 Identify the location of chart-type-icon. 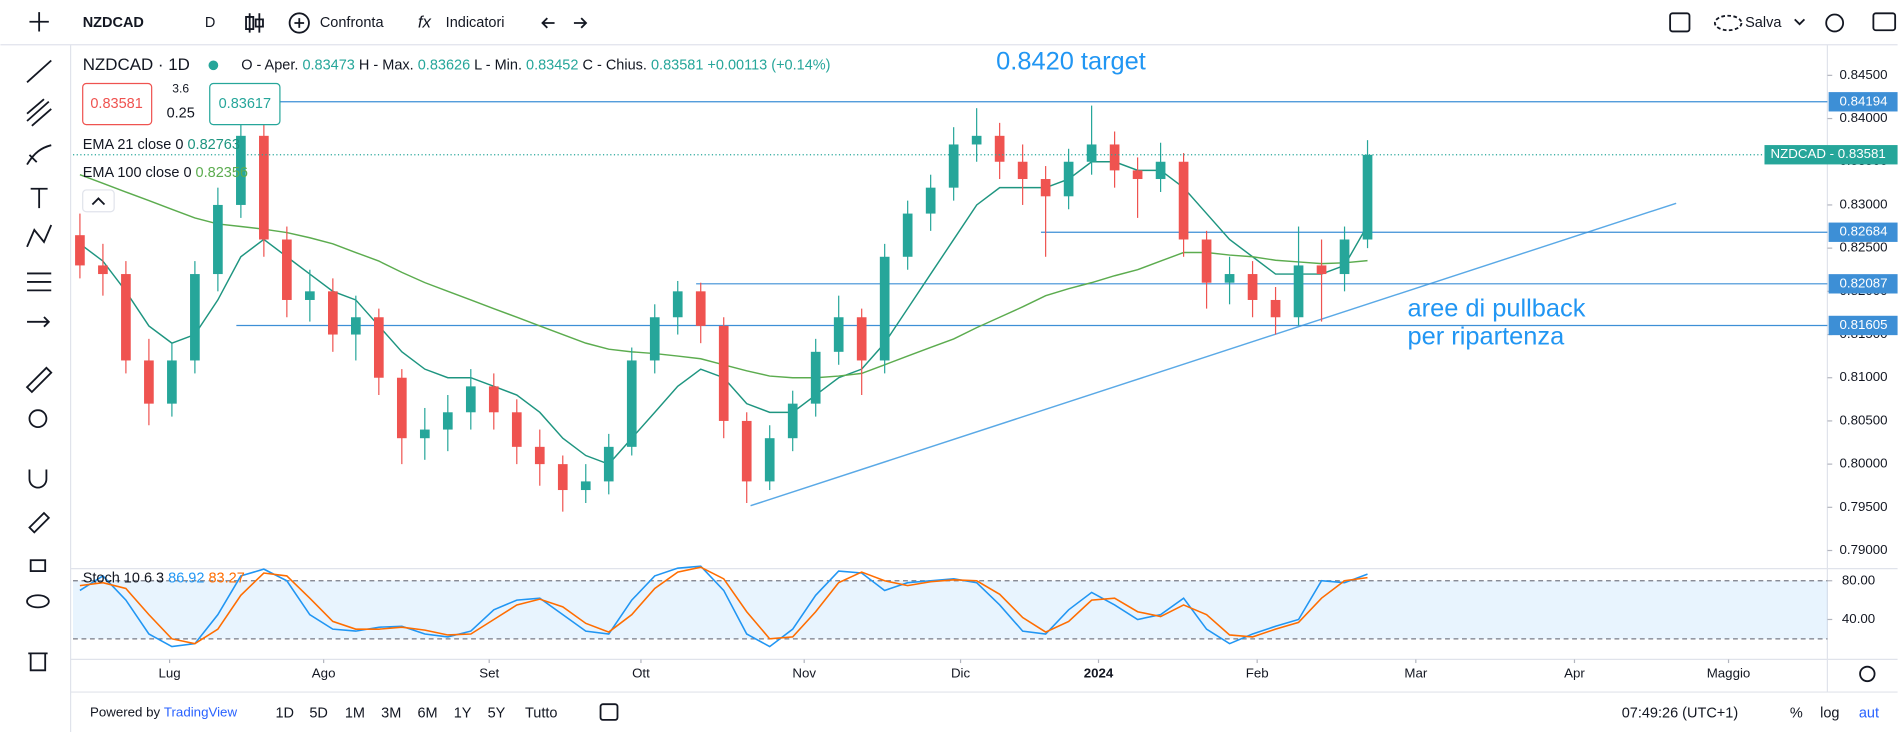
(254, 23).